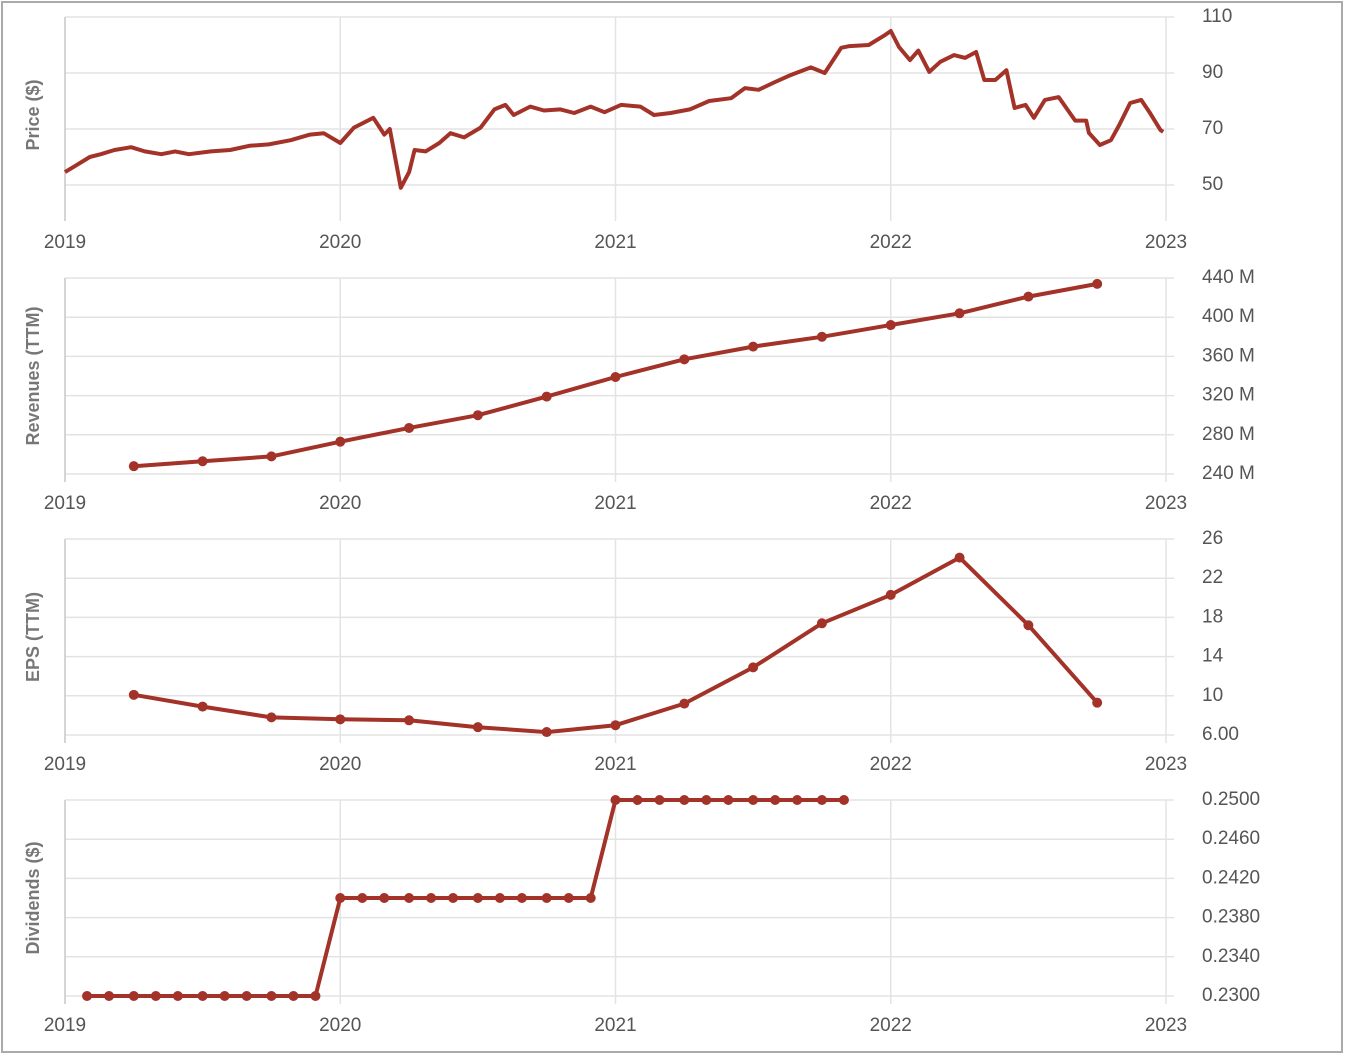 This screenshot has height=1055, width=1345. I want to click on y-tick-label: 280 M, so click(1228, 434).